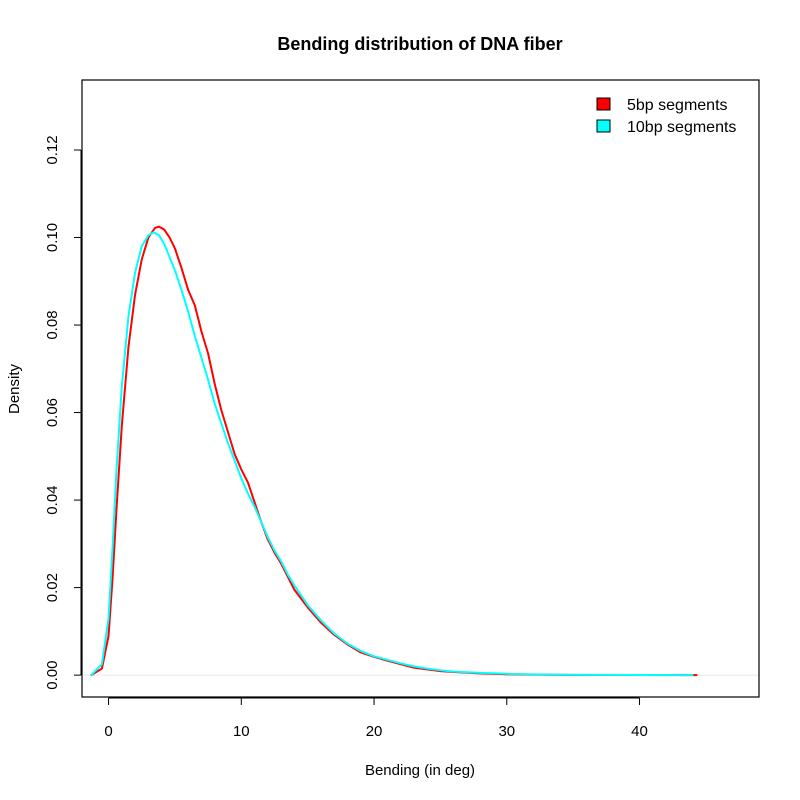 The image size is (800, 800). I want to click on x-tick-label: 30, so click(506, 731).